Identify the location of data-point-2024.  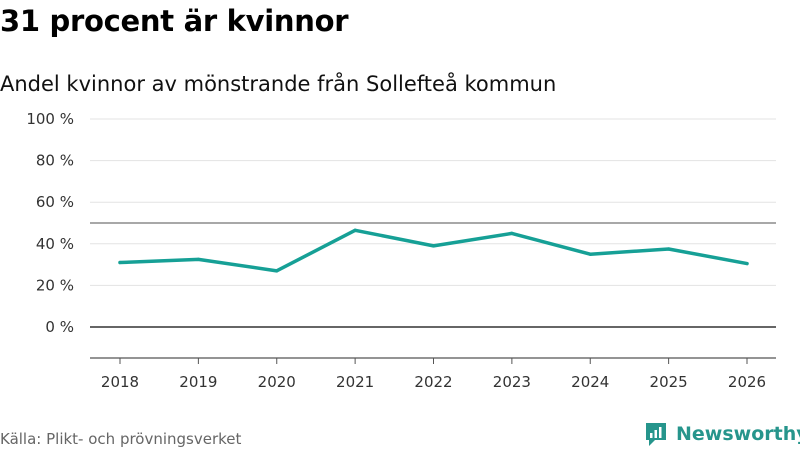
(590, 254).